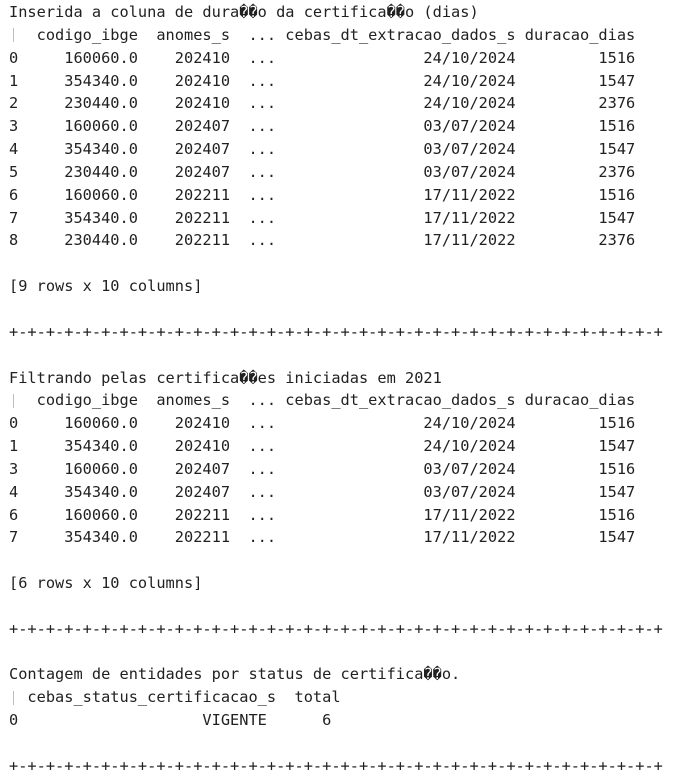 Image resolution: width=694 pixels, height=780 pixels. I want to click on section1-shape-summary: [9 rows x 10 columns], so click(106, 286).